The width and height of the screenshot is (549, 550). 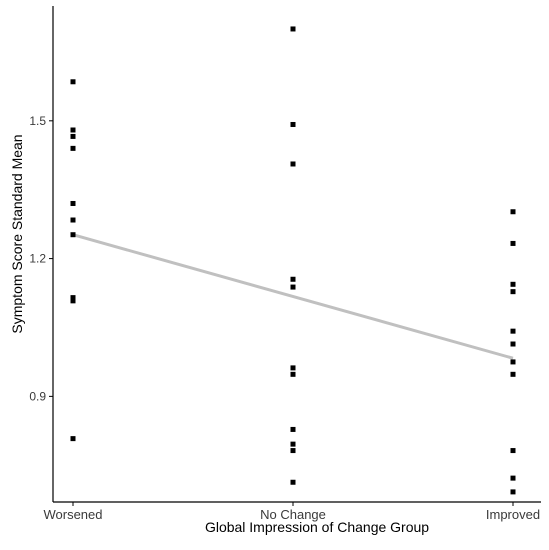 I want to click on x-axis-title: Global Impression of Change Group, so click(x=317, y=527).